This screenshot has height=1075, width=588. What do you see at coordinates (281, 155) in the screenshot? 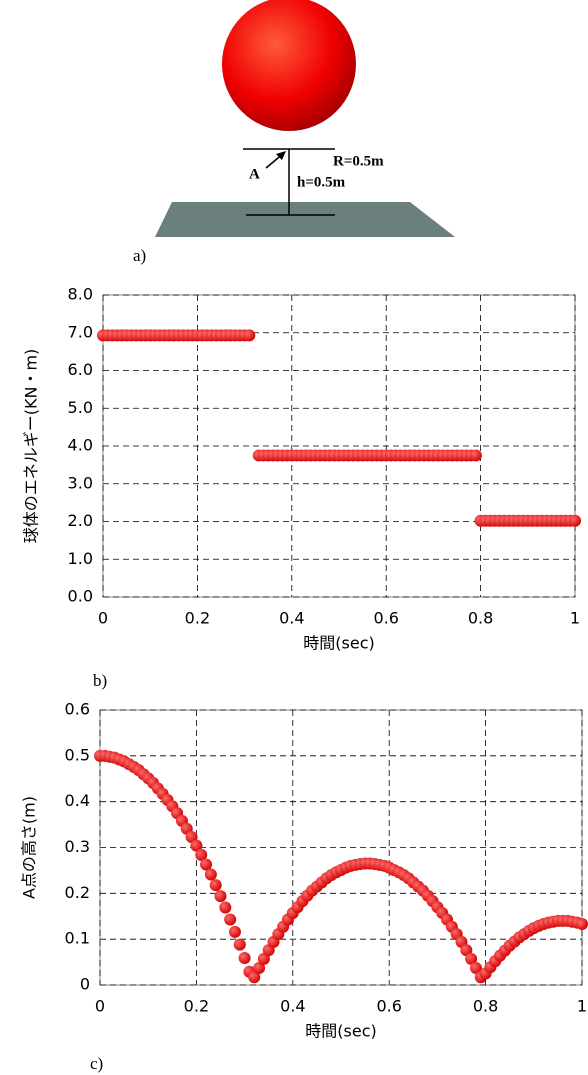
I see `arrow-head` at bounding box center [281, 155].